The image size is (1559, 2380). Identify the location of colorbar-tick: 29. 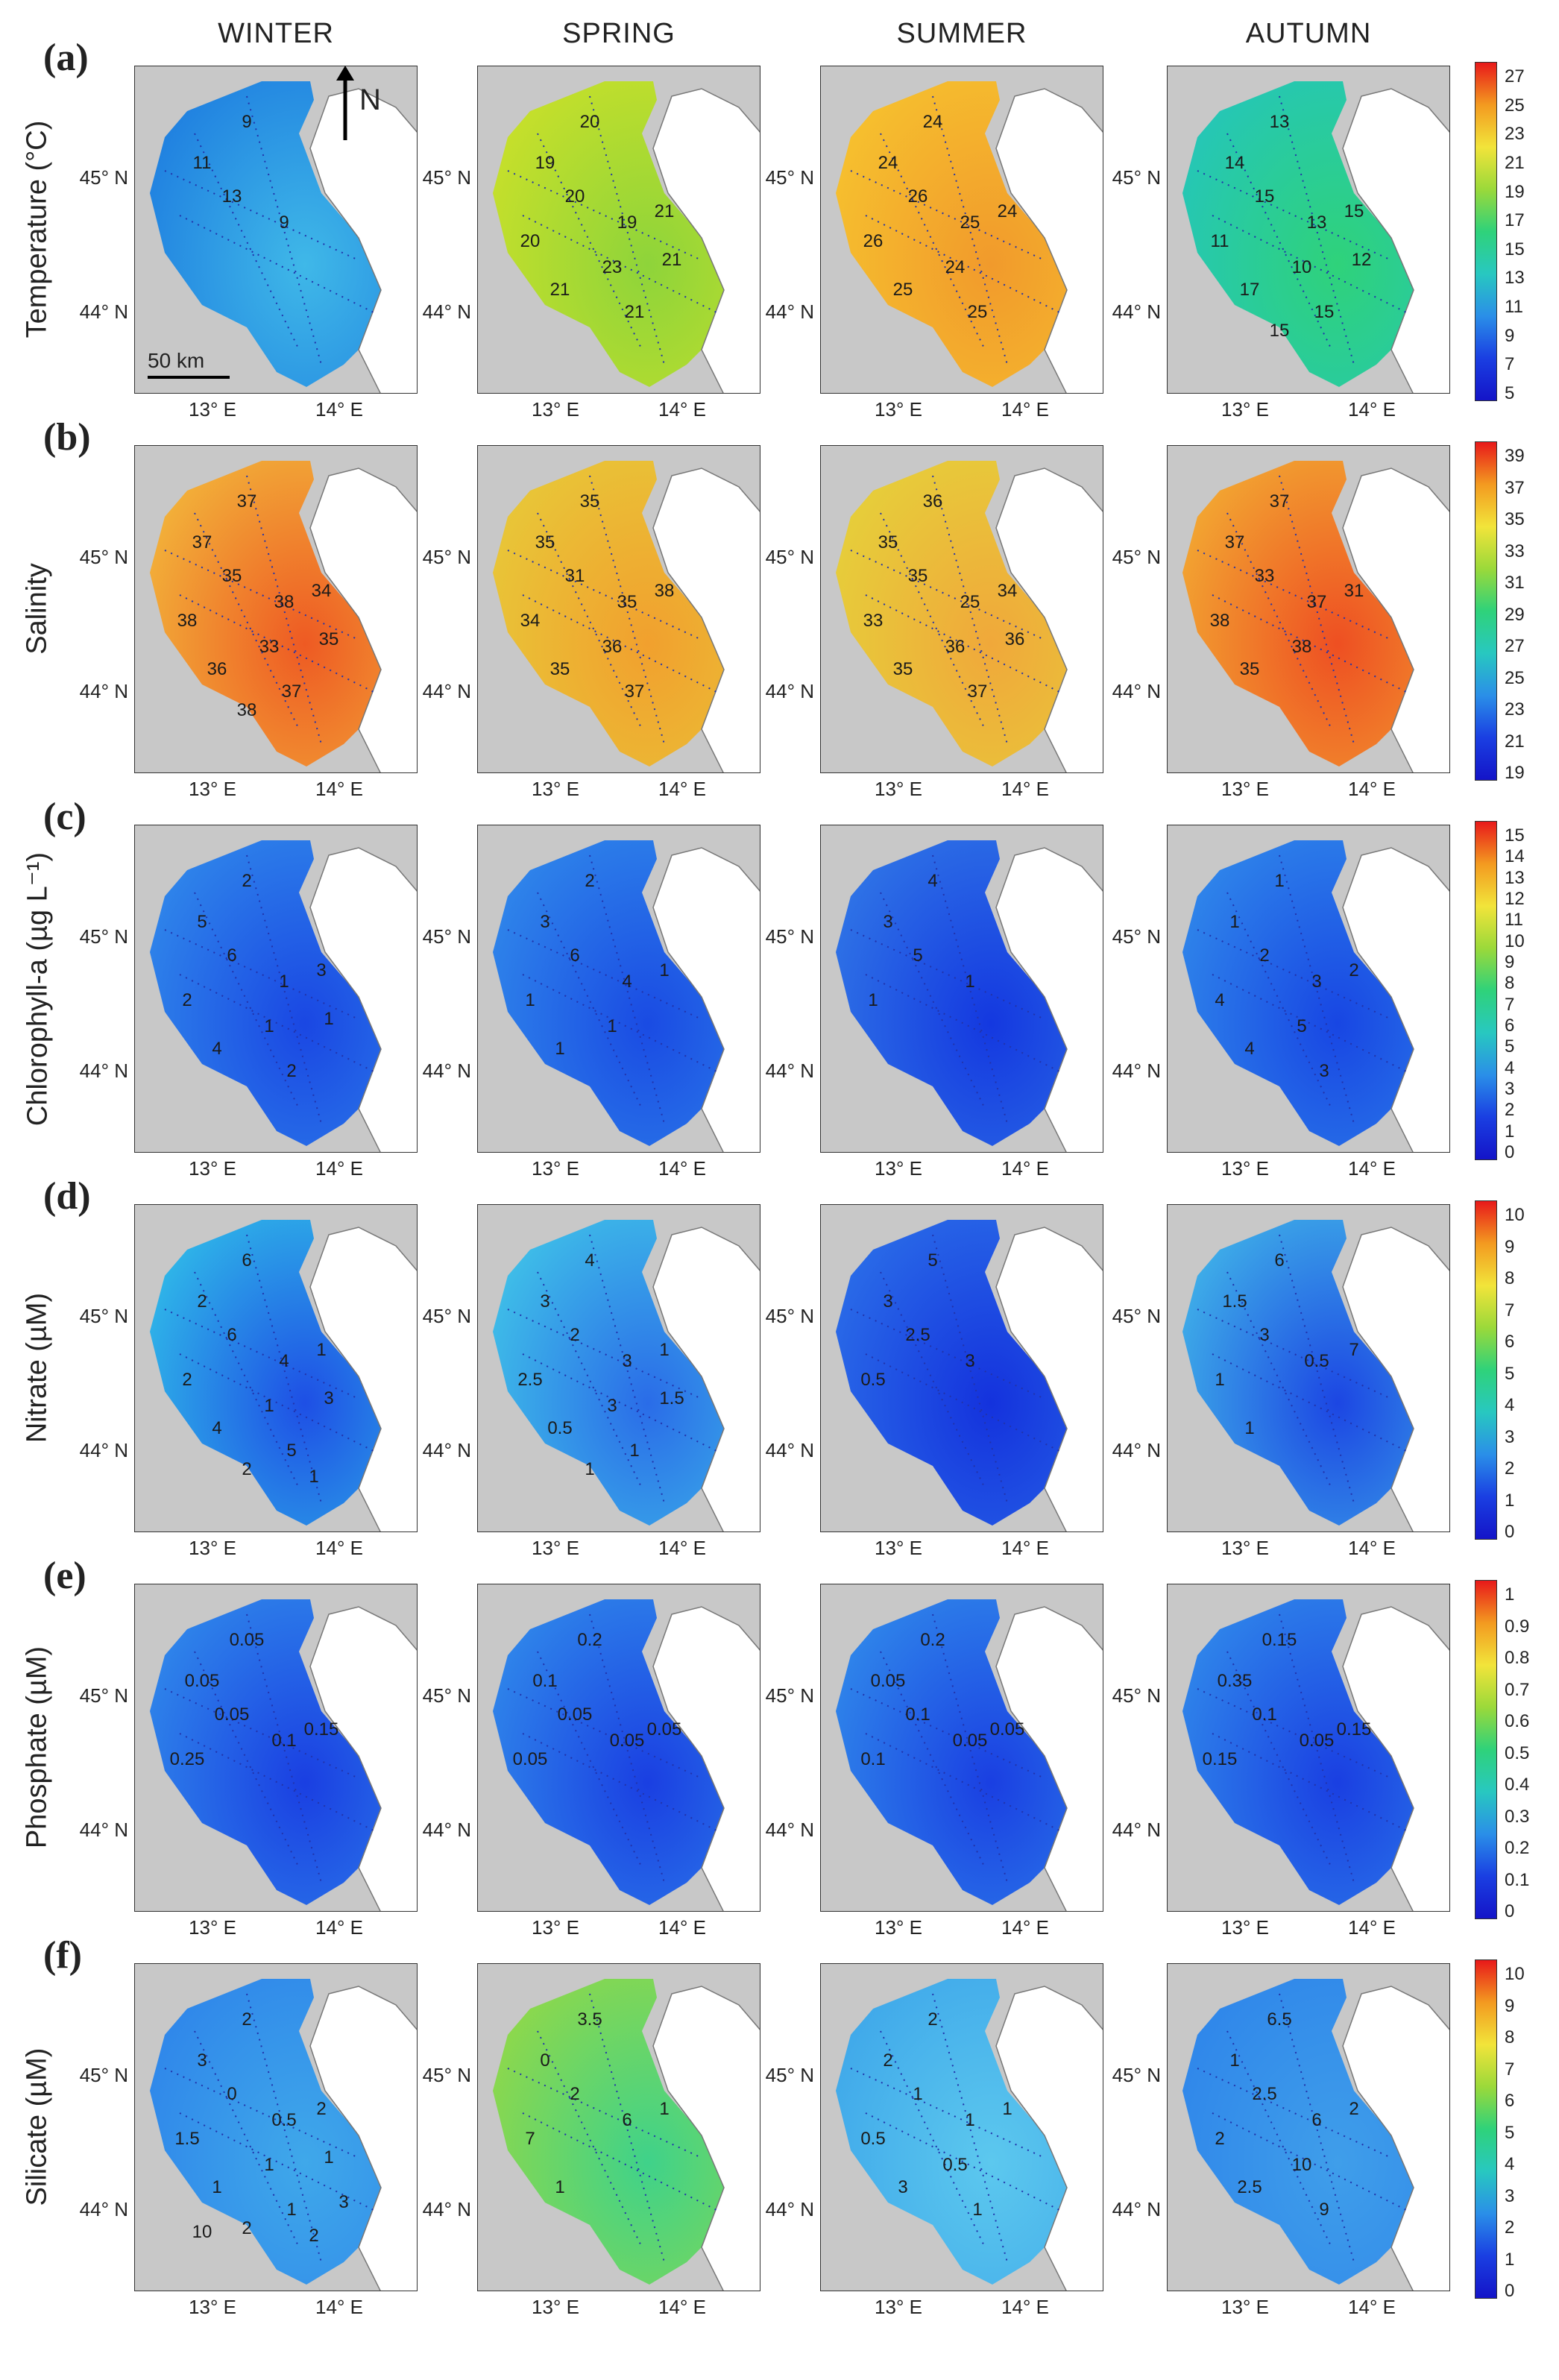
(1515, 614).